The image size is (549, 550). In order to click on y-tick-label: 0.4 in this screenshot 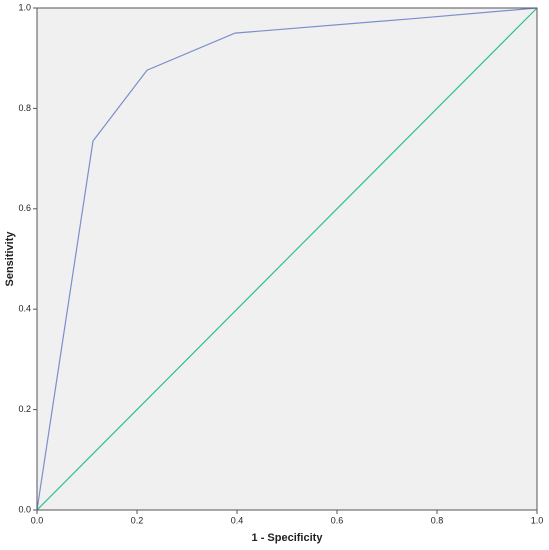, I will do `click(24, 309)`.